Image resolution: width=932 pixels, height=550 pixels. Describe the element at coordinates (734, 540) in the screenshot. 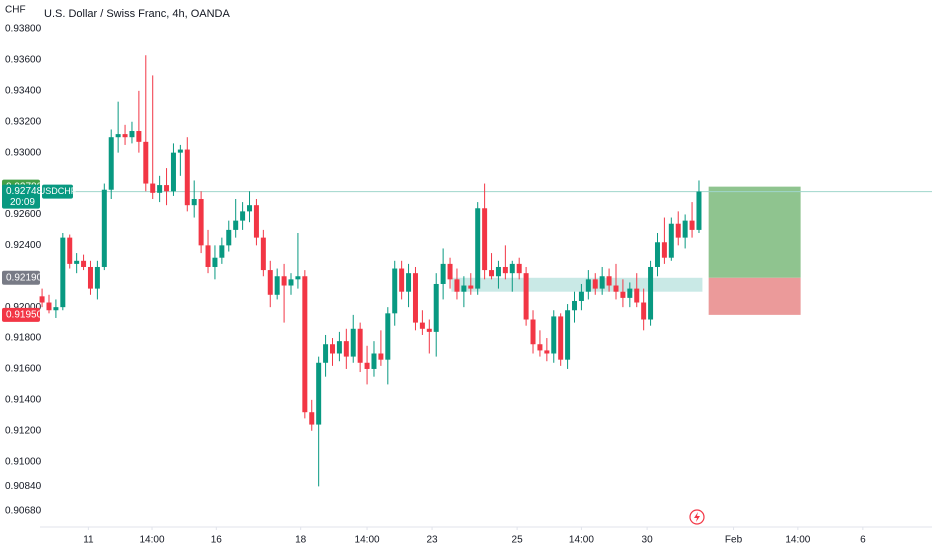

I see `x-tick-label: Feb` at that location.